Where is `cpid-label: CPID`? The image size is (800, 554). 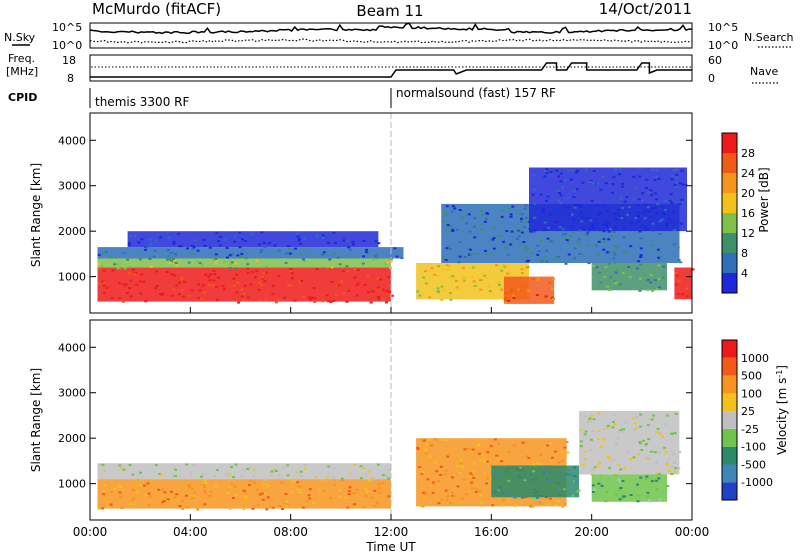
cpid-label: CPID is located at coordinates (22, 97).